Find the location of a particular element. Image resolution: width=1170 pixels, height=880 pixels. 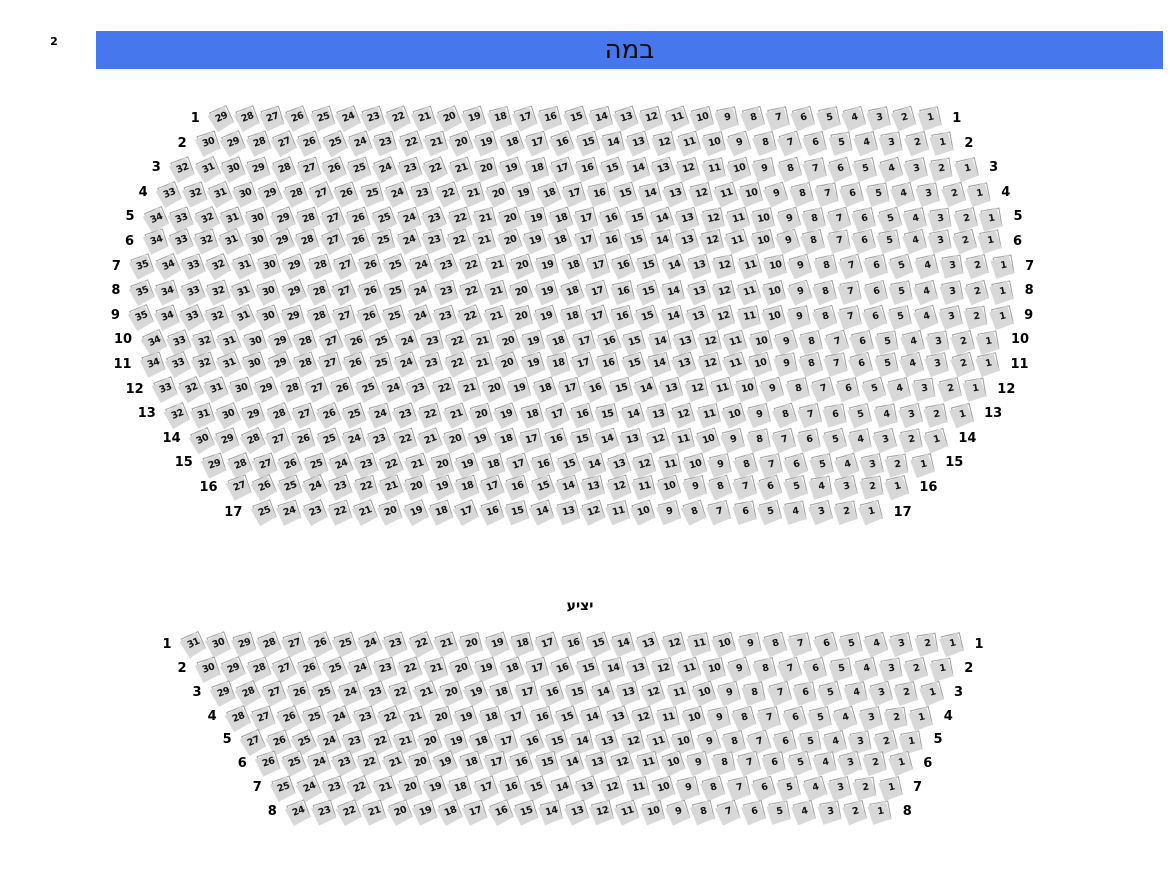

seat: 16 is located at coordinates (552, 692).